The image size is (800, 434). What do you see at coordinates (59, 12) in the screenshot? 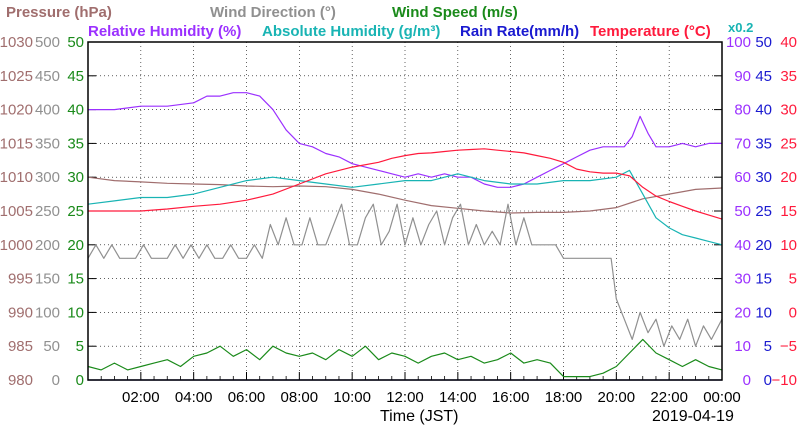
I see `legend-pressure: Pressure (hPa)` at bounding box center [59, 12].